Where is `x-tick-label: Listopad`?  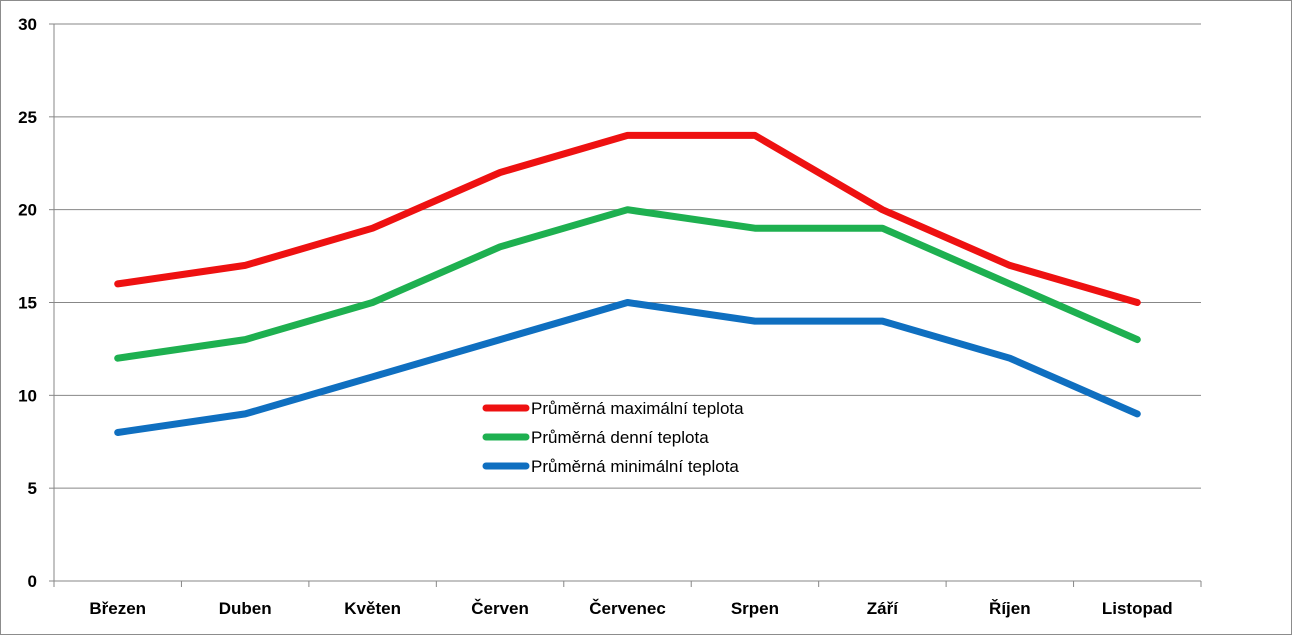
x-tick-label: Listopad is located at coordinates (1137, 608).